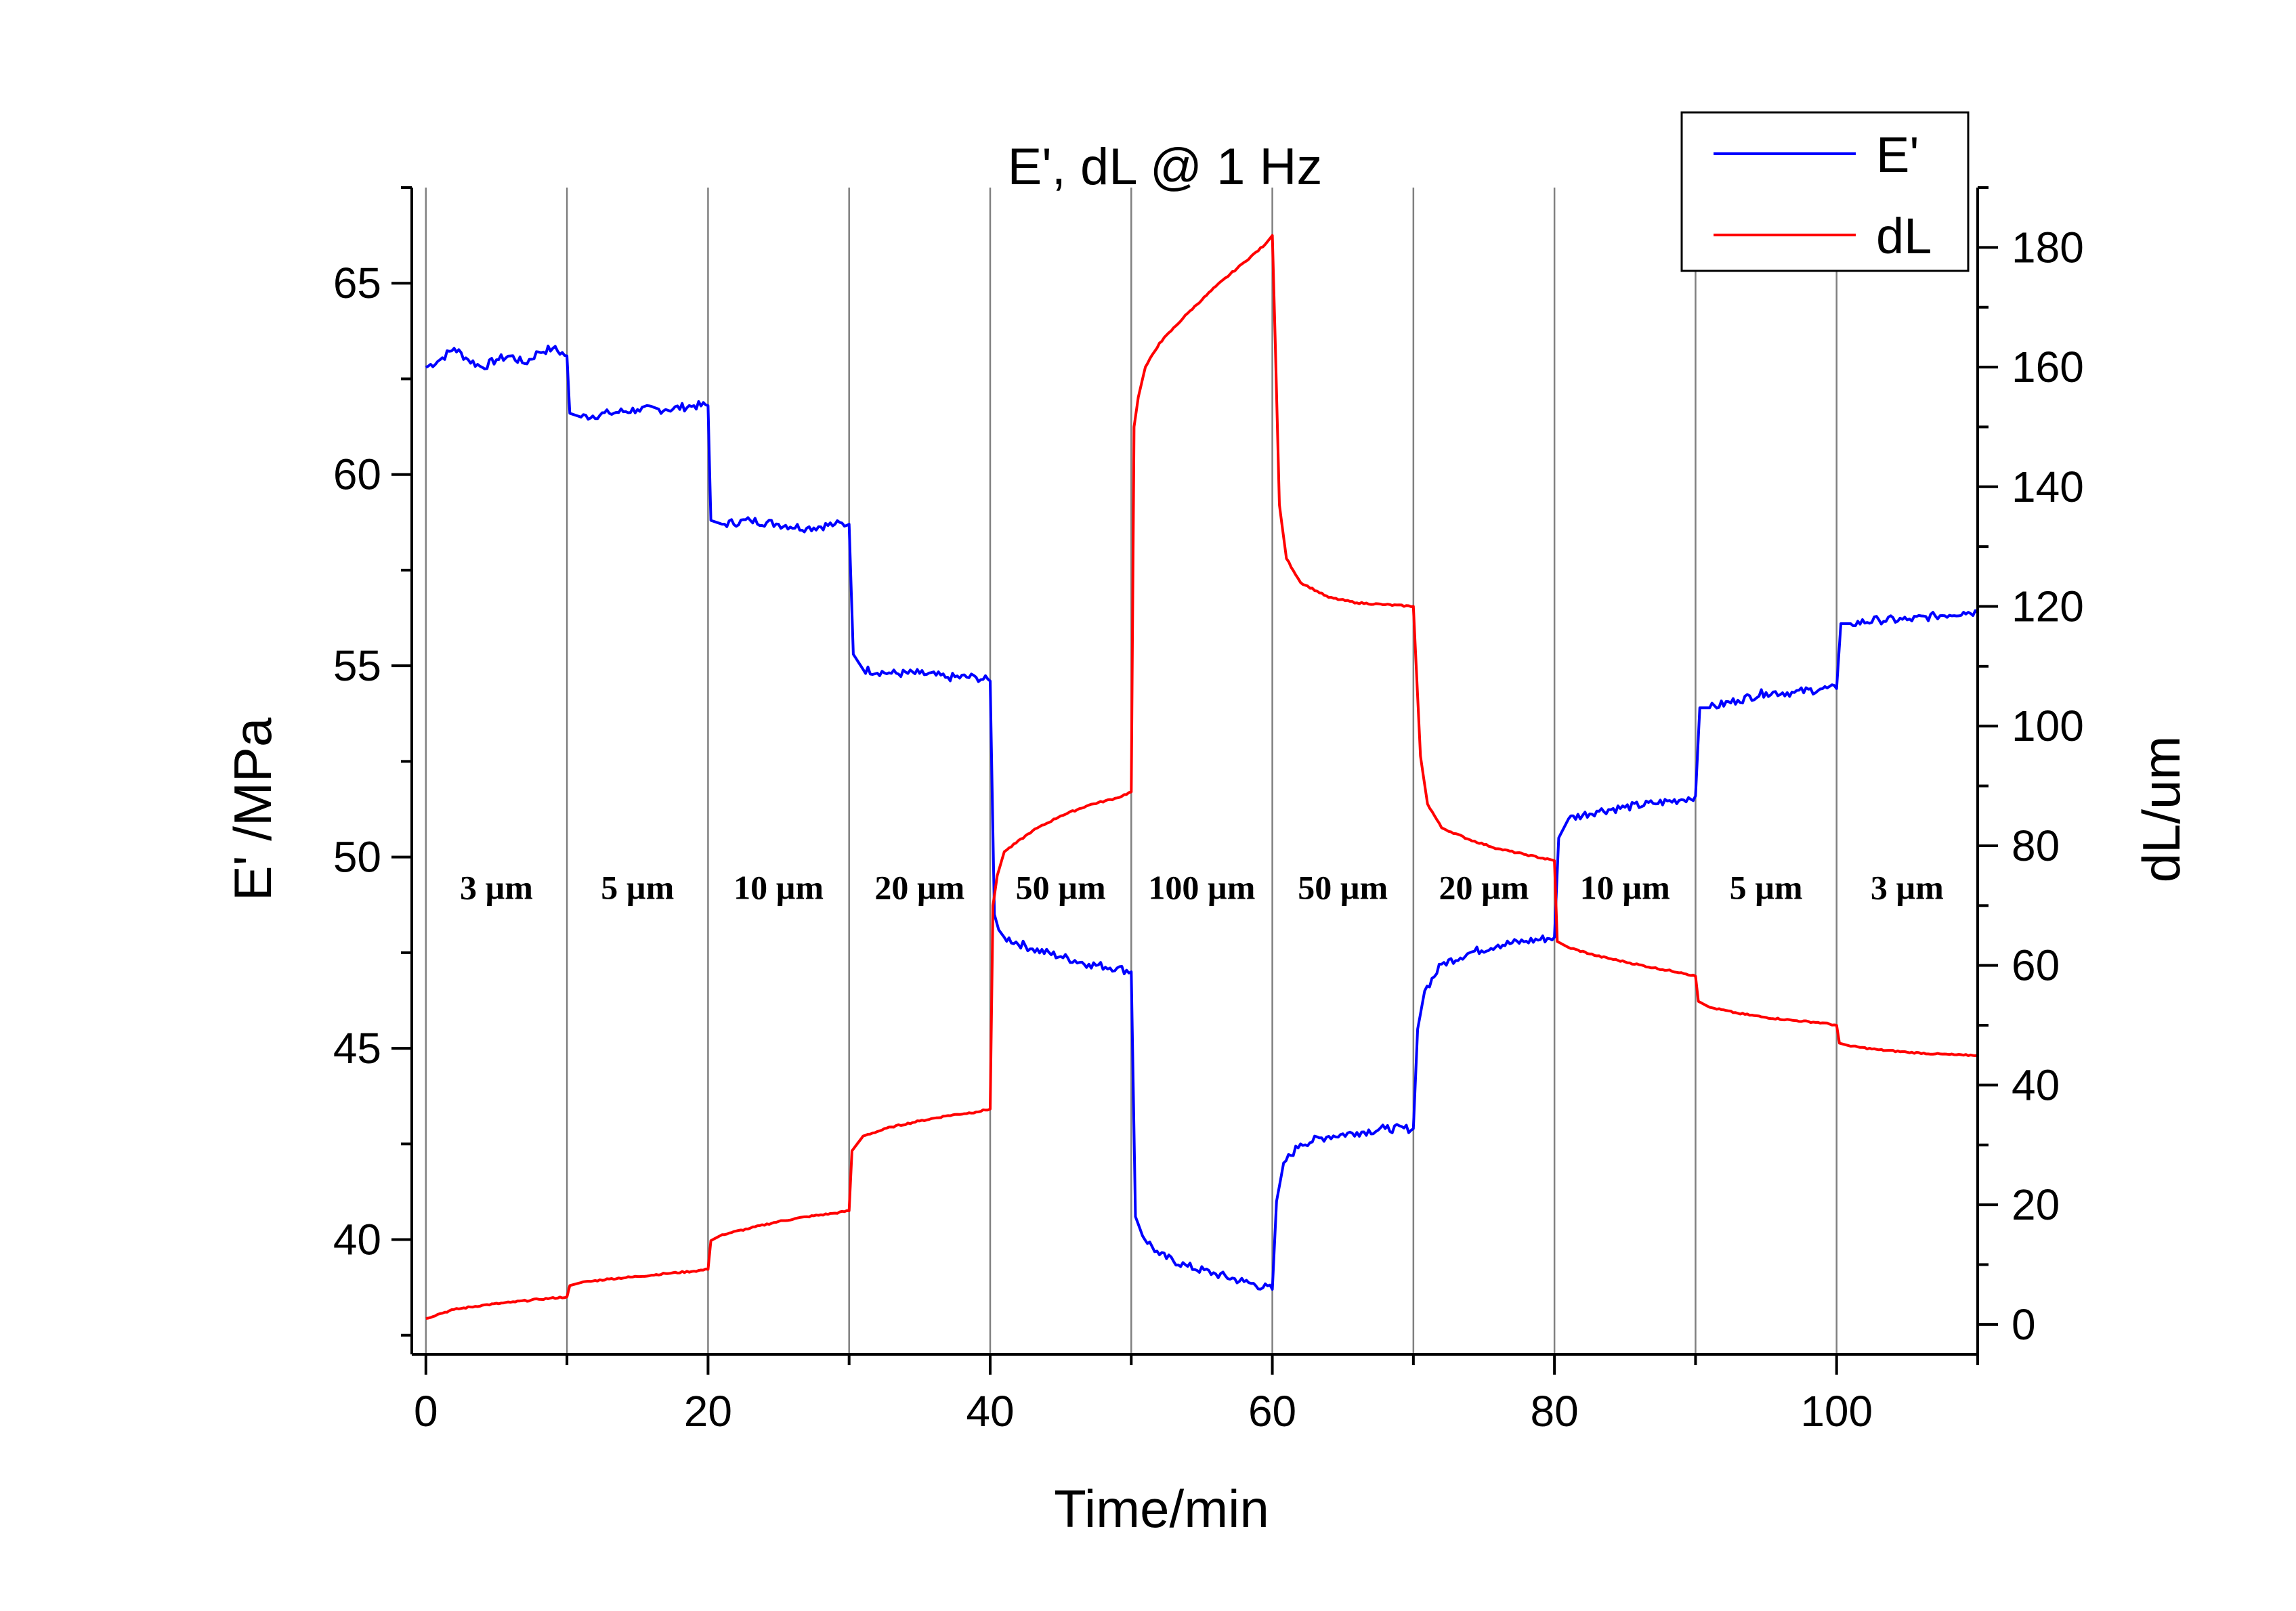  Describe the element at coordinates (2036, 845) in the screenshot. I see `y-right-tick-label-80: 80` at that location.